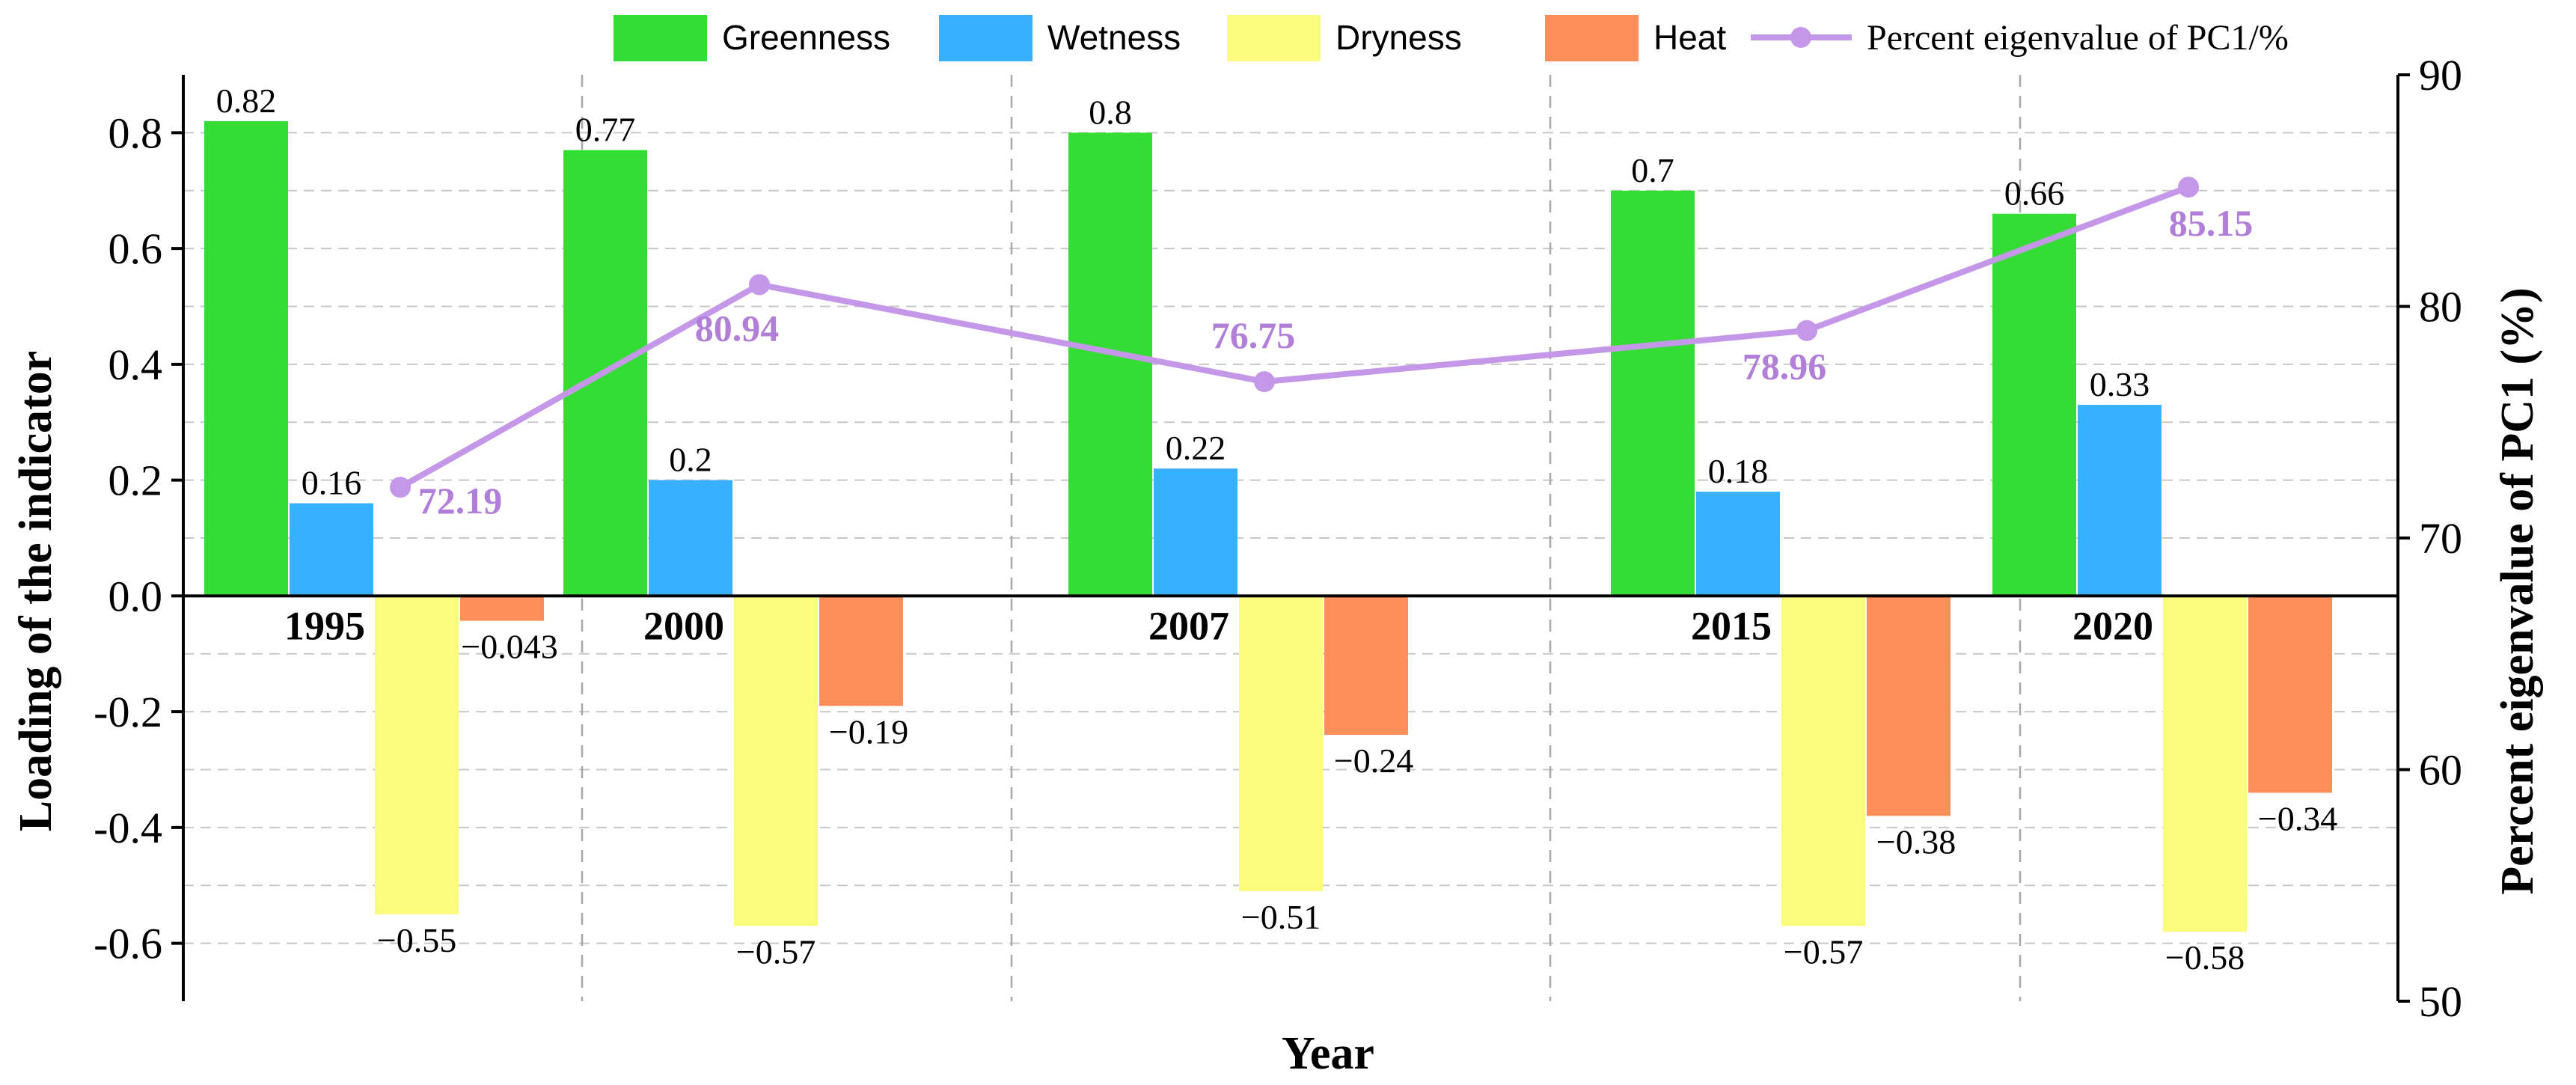  I want to click on legend-label-dryness: Dryness, so click(1399, 37).